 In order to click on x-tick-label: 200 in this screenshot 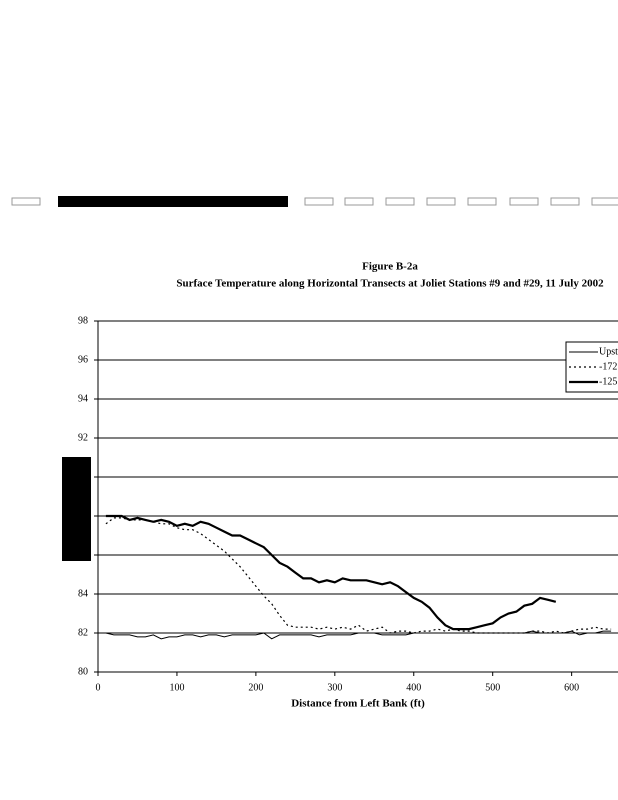, I will do `click(255, 687)`.